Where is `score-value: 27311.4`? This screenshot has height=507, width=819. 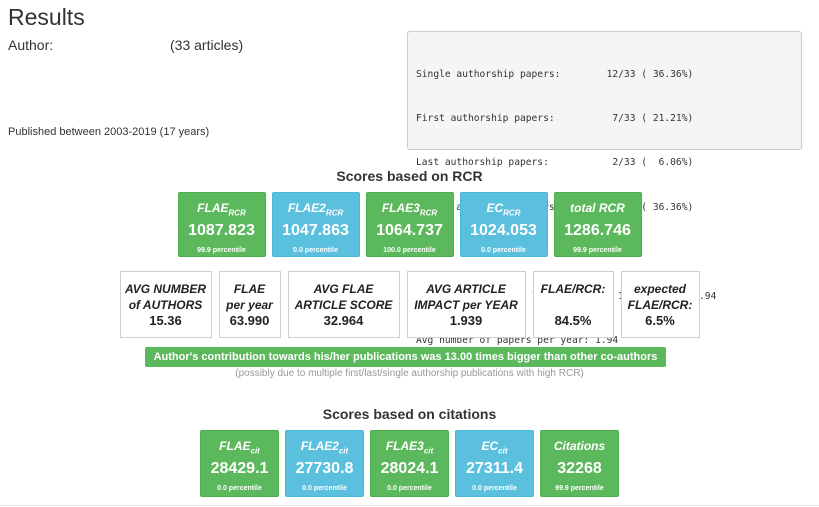 score-value: 27311.4 is located at coordinates (494, 469).